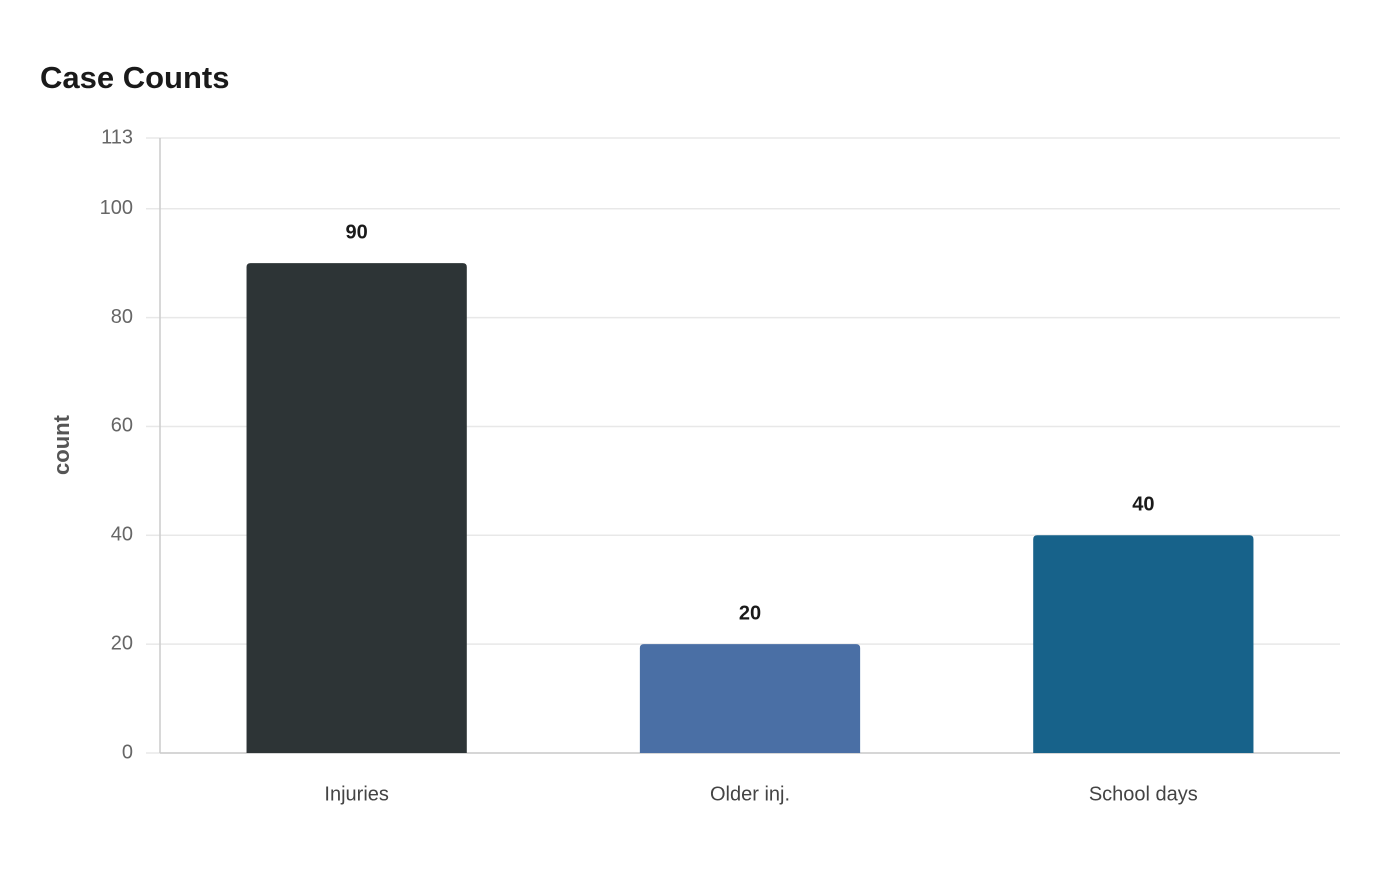 The width and height of the screenshot is (1400, 880). I want to click on y-tick-label: 113, so click(117, 137).